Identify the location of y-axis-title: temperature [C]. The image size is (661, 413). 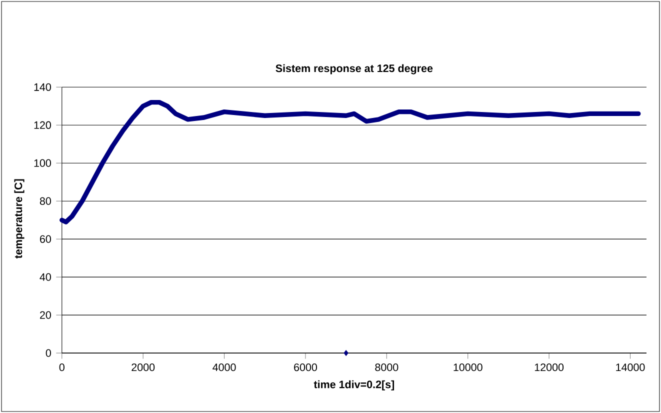
(19, 218).